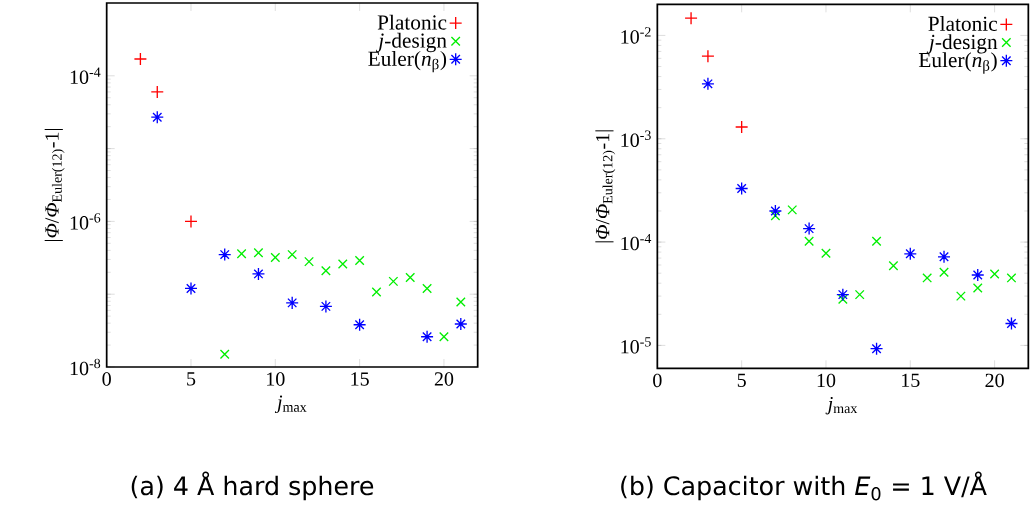 This screenshot has height=527, width=1034. What do you see at coordinates (252, 486) in the screenshot?
I see `text: (a) 4 Å hard sphere` at bounding box center [252, 486].